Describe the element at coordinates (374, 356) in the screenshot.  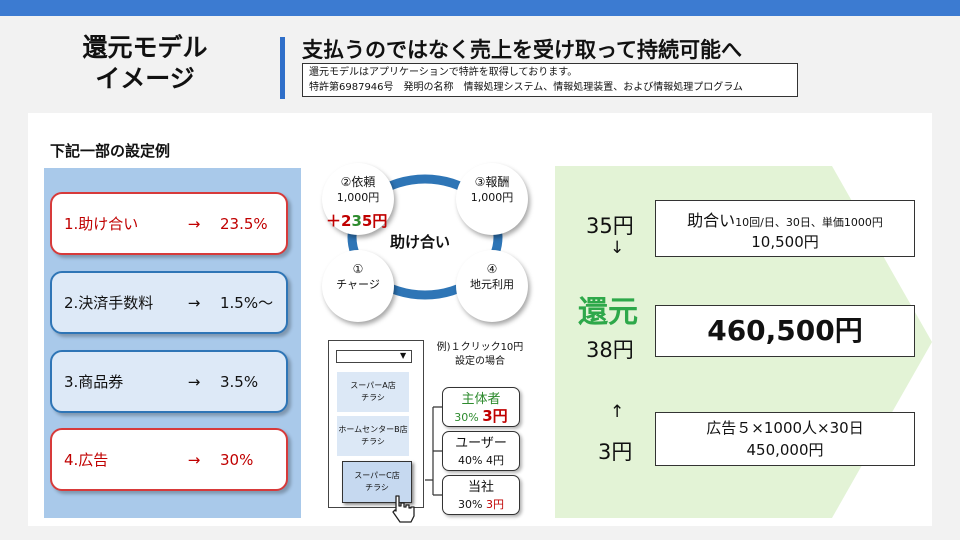
I see `device-dropdown` at that location.